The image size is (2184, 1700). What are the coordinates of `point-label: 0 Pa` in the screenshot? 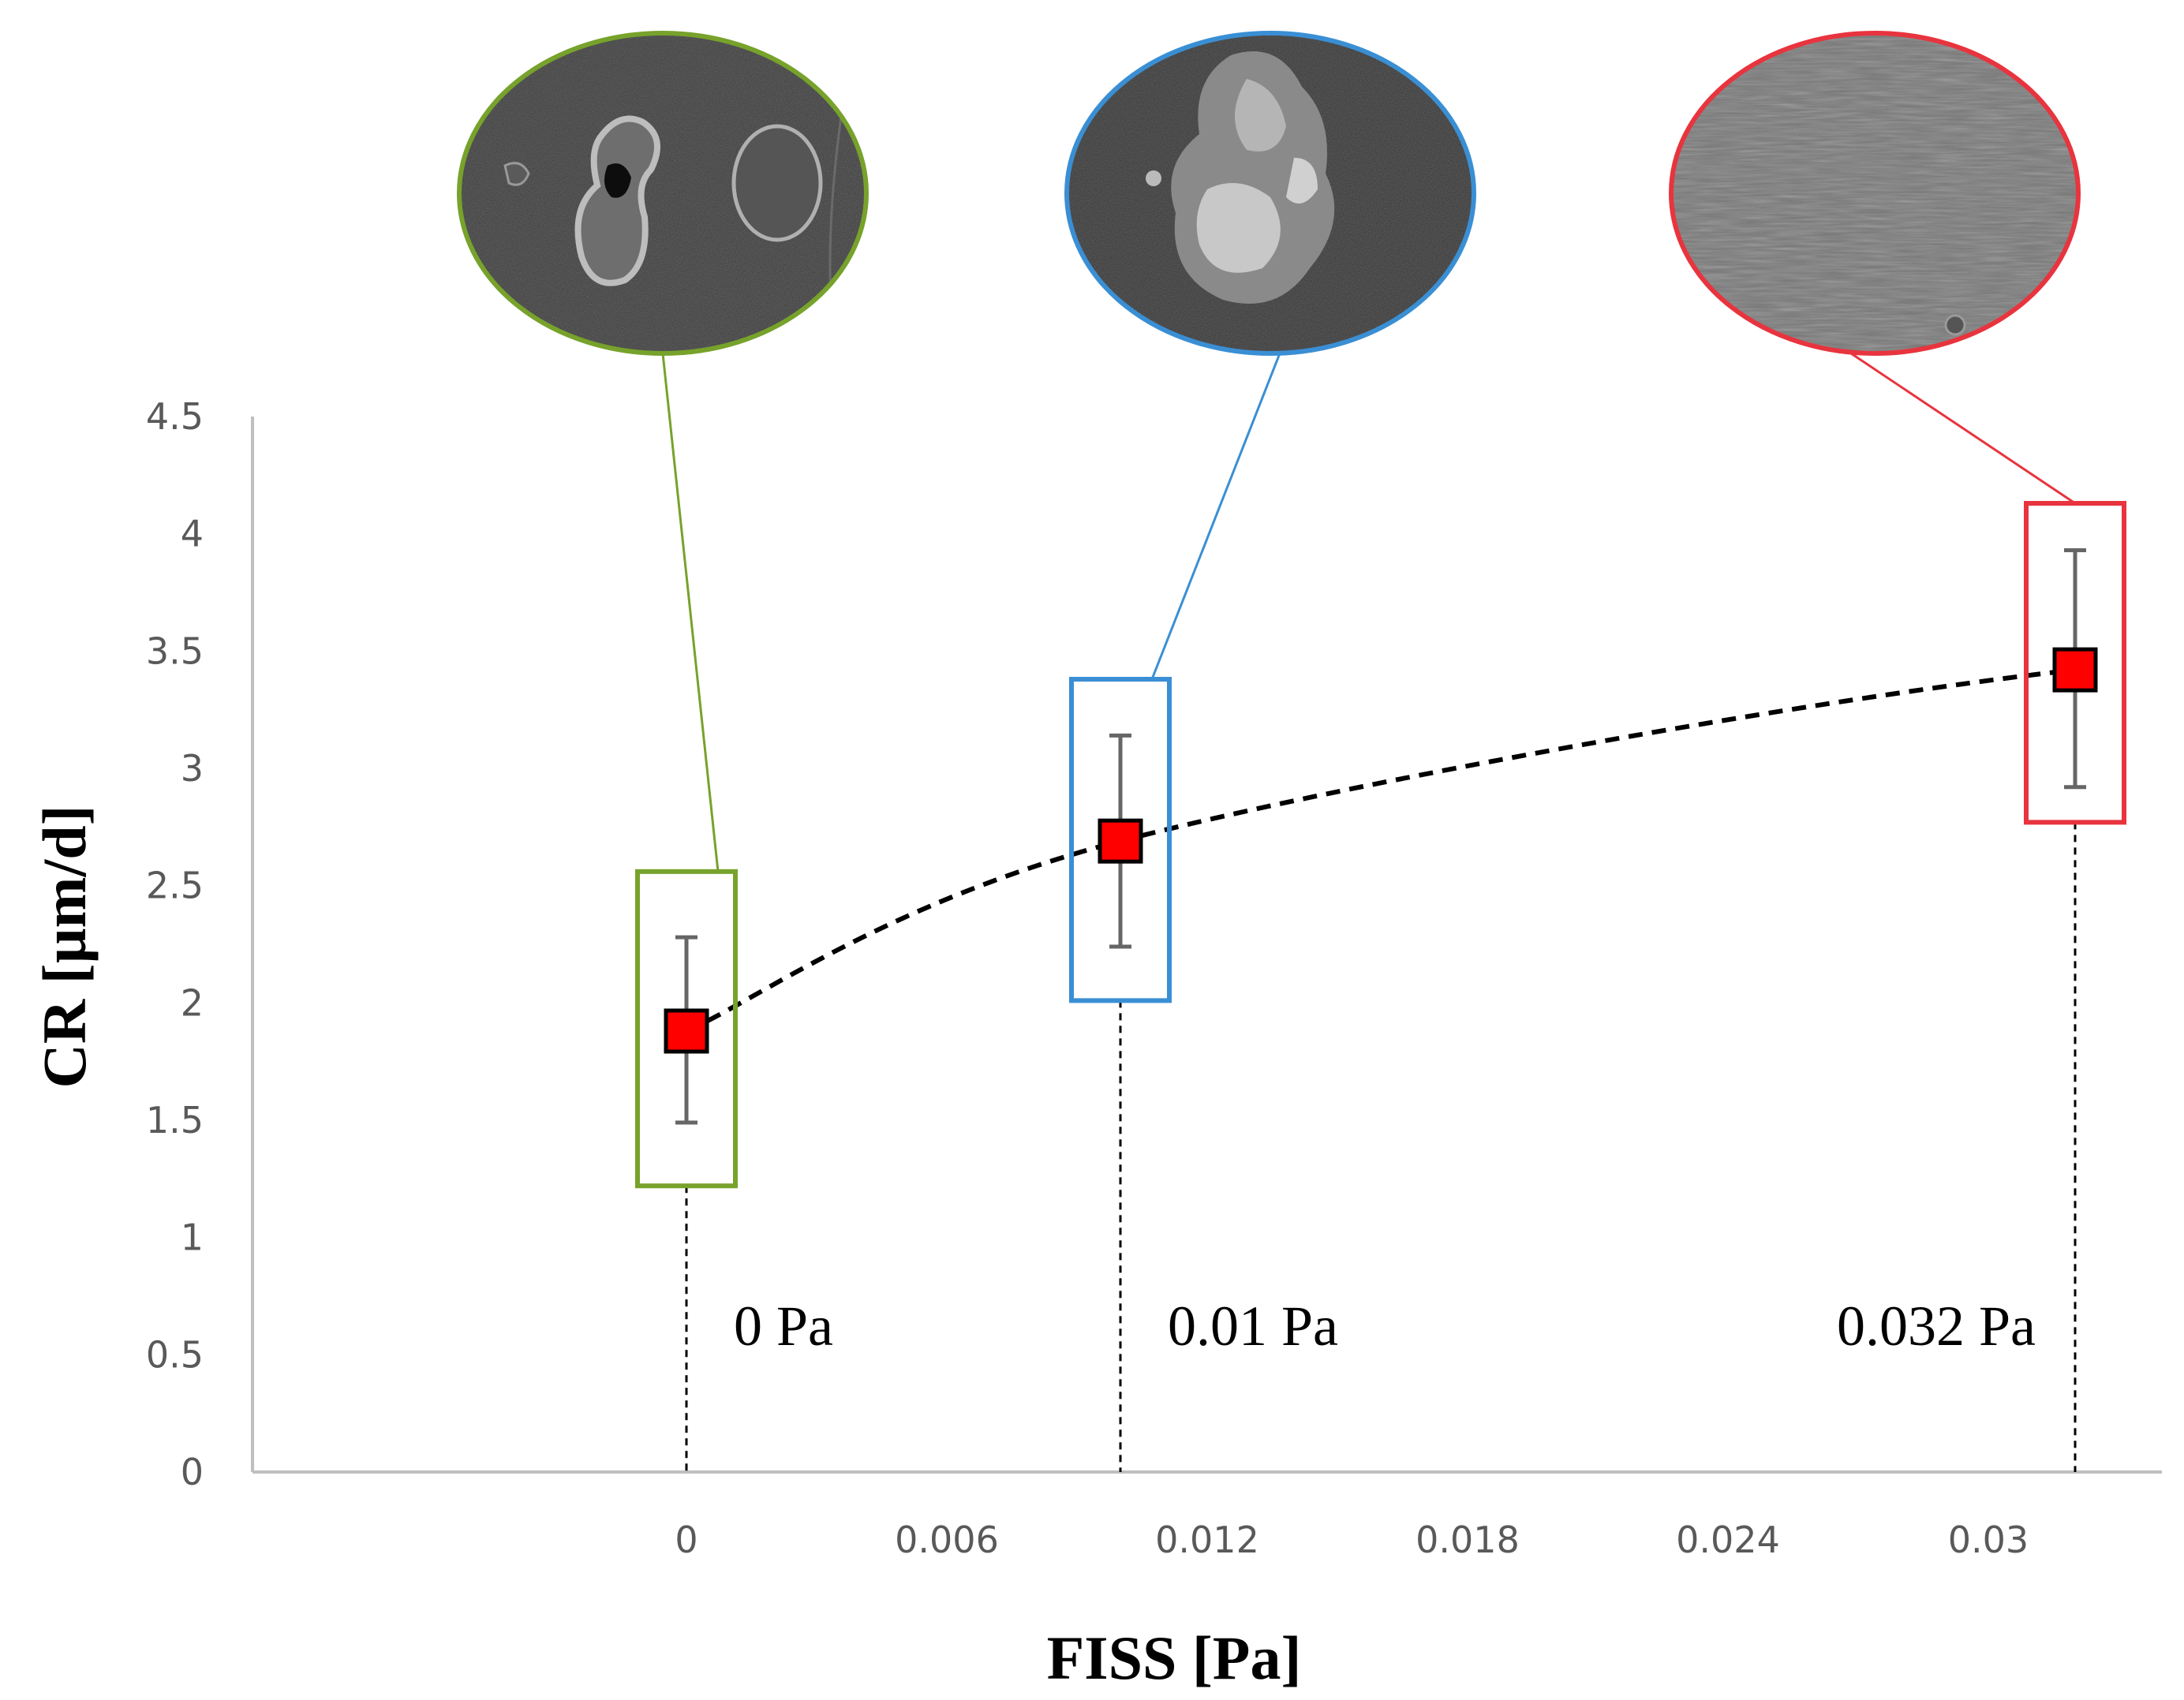 It's located at (783, 1326).